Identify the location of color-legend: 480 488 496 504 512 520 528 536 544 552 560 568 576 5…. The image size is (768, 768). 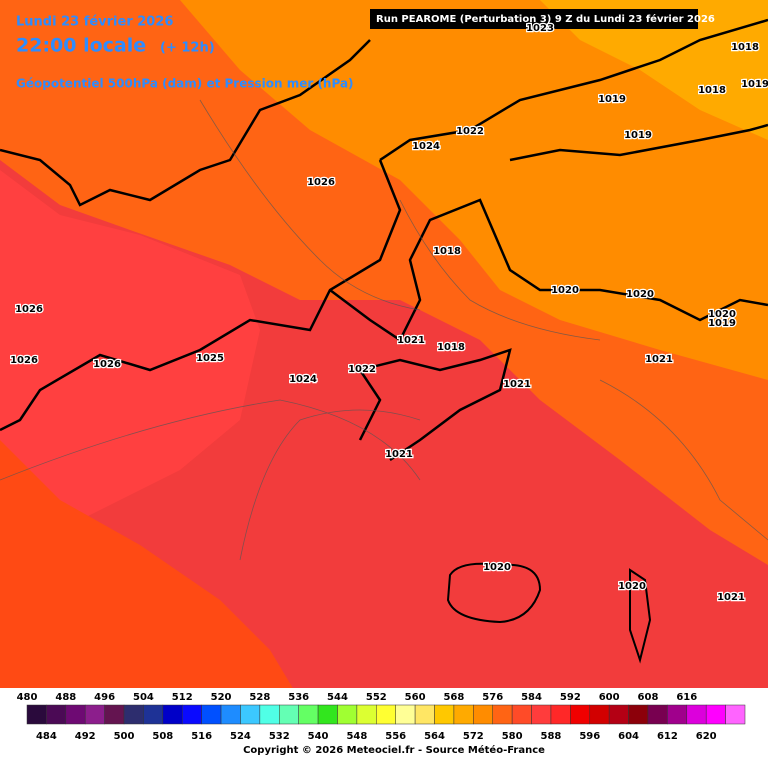
(381, 717).